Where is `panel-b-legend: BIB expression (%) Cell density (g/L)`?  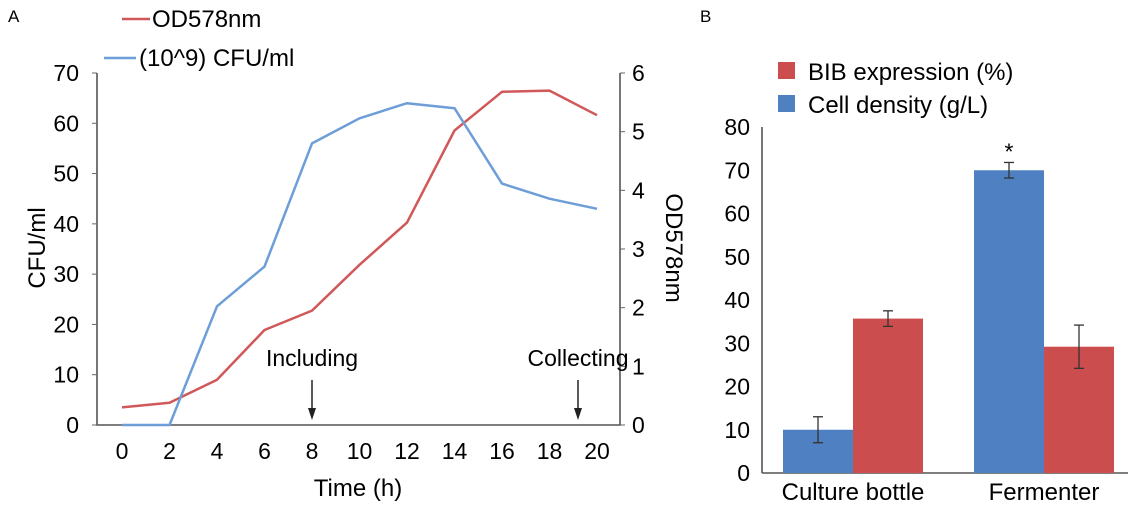 panel-b-legend: BIB expression (%) Cell density (g/L) is located at coordinates (895, 89).